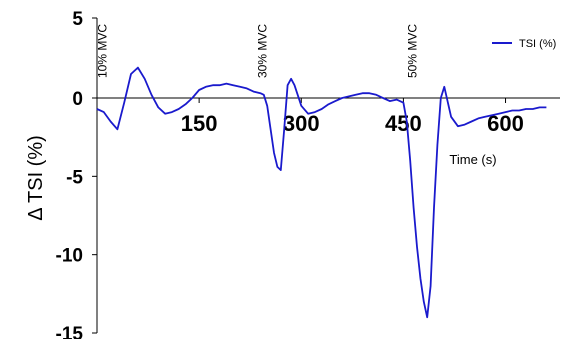 The height and width of the screenshot is (339, 568). Describe the element at coordinates (403, 123) in the screenshot. I see `x-tick-label: 450` at that location.